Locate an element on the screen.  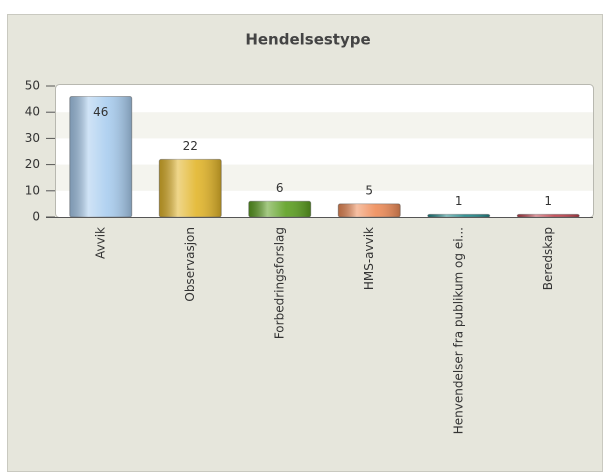
x-tick-label: Avvik is located at coordinates (100, 243).